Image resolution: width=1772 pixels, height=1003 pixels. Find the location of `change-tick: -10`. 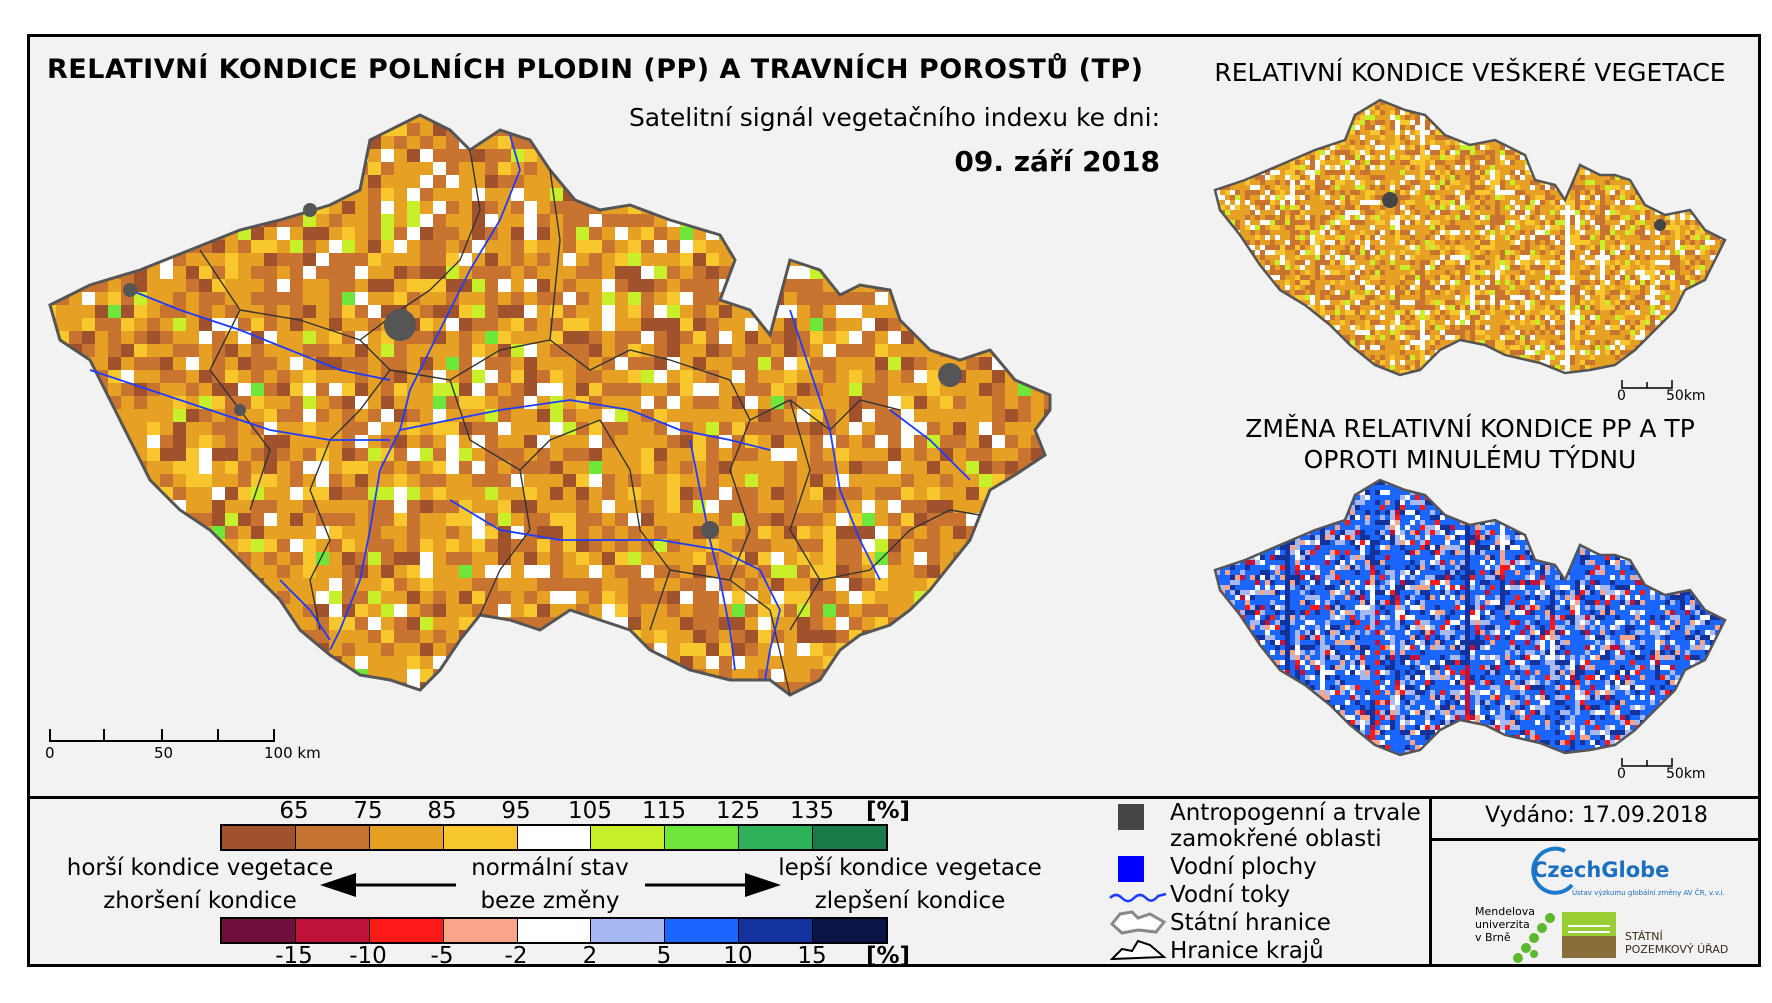

change-tick: -10 is located at coordinates (368, 956).